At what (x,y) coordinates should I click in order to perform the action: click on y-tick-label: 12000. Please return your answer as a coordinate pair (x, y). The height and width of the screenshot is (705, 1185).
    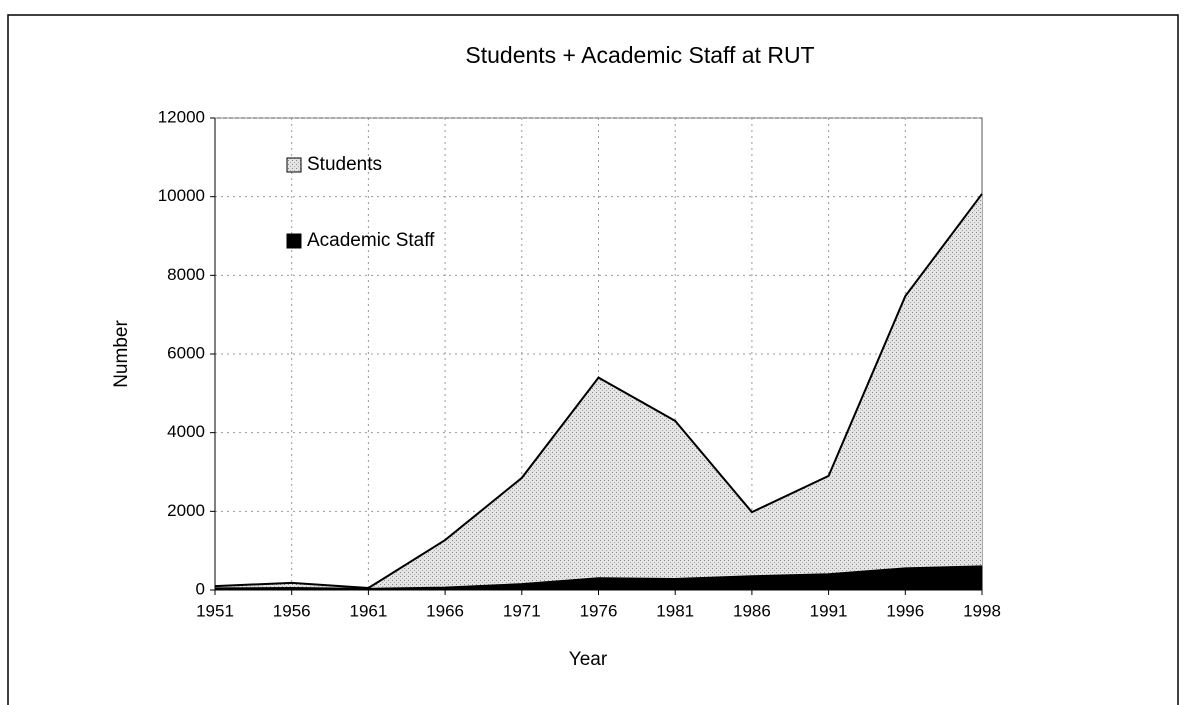
    Looking at the image, I should click on (181, 116).